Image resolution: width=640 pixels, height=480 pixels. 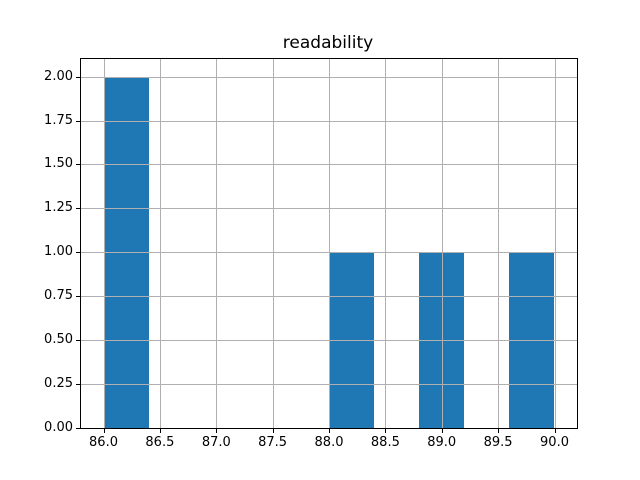 I want to click on x-tick-label: 89.5, so click(x=498, y=442).